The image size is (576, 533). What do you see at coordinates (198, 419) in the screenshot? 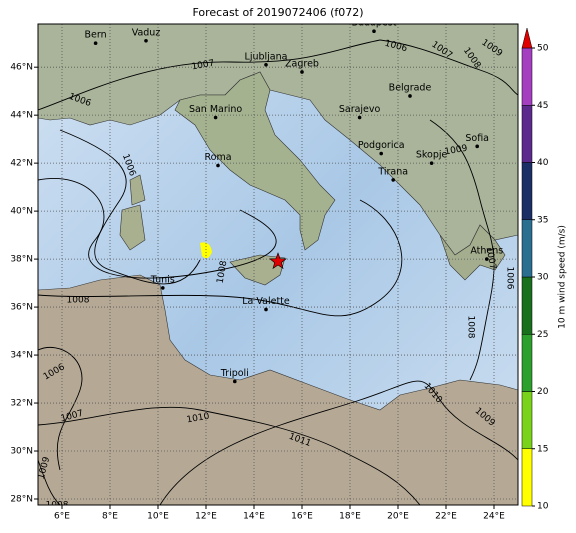
I see `isobar-label: 1010` at bounding box center [198, 419].